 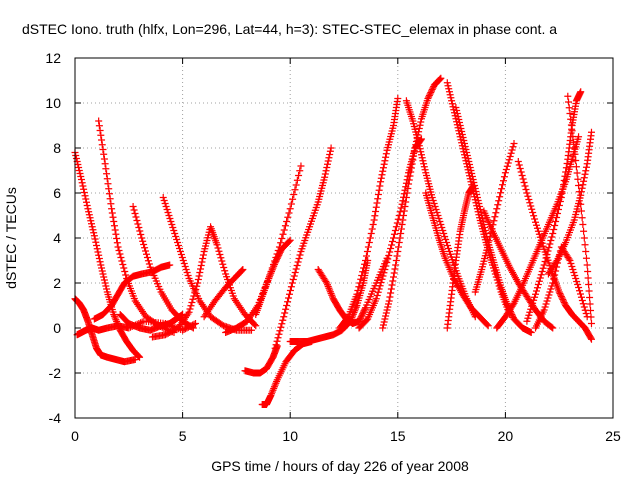 I want to click on y-tick-label: 0, so click(x=57, y=328).